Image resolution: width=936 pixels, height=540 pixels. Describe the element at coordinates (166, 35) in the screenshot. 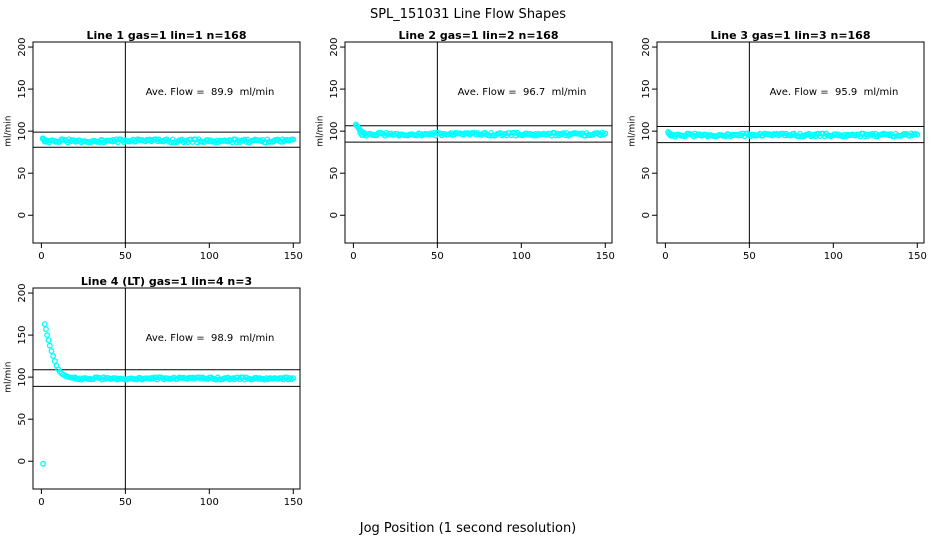

I see `panel-title-line-1: Line 1 gas=1 lin=1 n=168` at that location.